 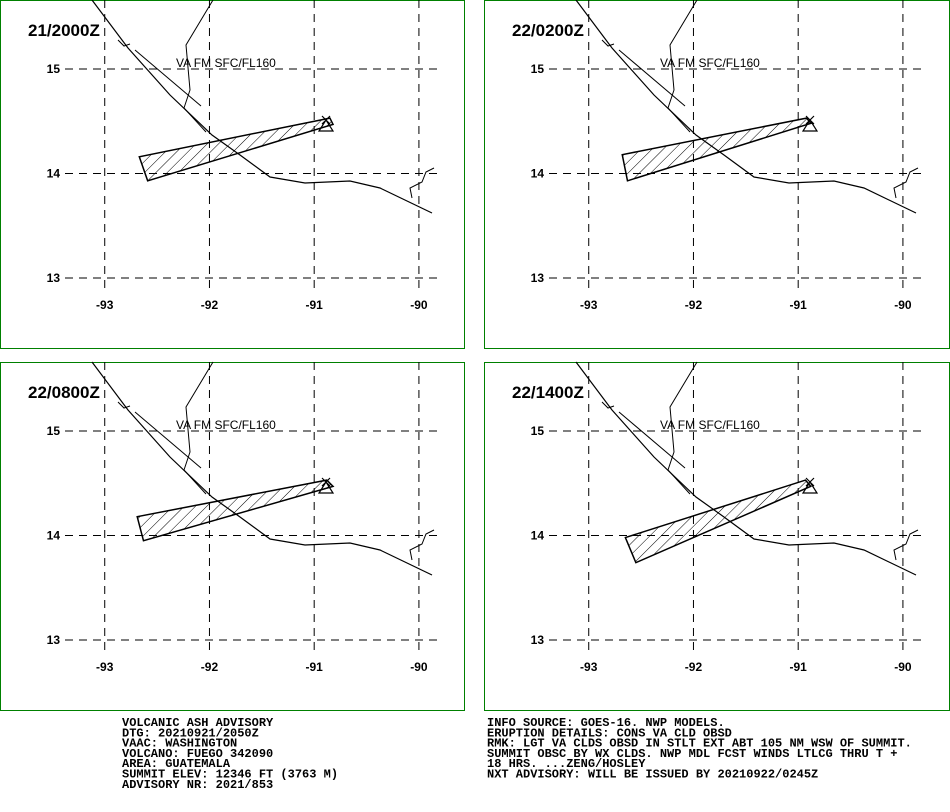 I want to click on advisory-line: DTG: 20210921/2050Z, so click(x=190, y=733).